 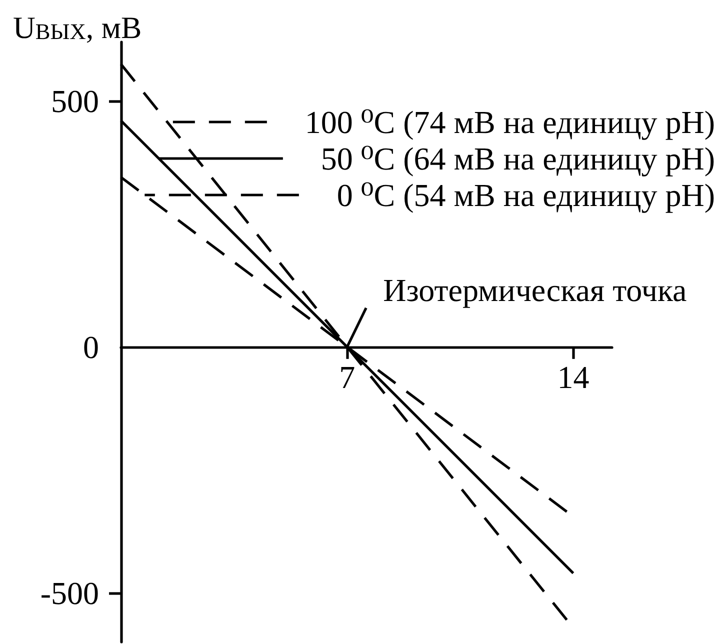 What do you see at coordinates (573, 376) in the screenshot?
I see `x-tick-label: 14` at bounding box center [573, 376].